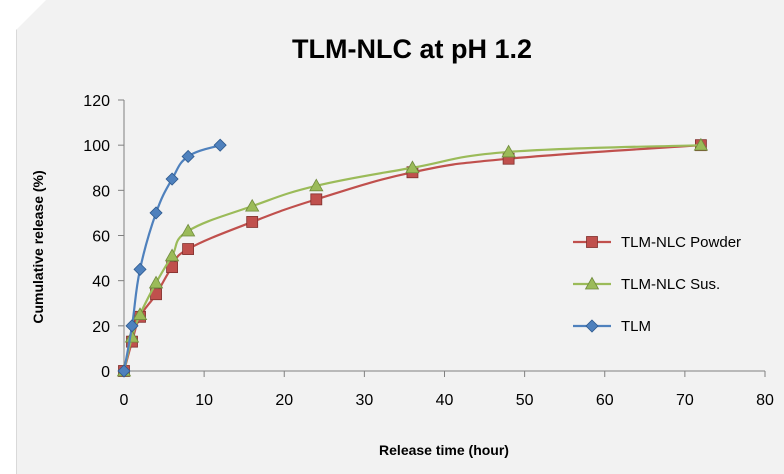 The image size is (784, 474). Describe the element at coordinates (124, 400) in the screenshot. I see `x-tick-label: 0` at that location.